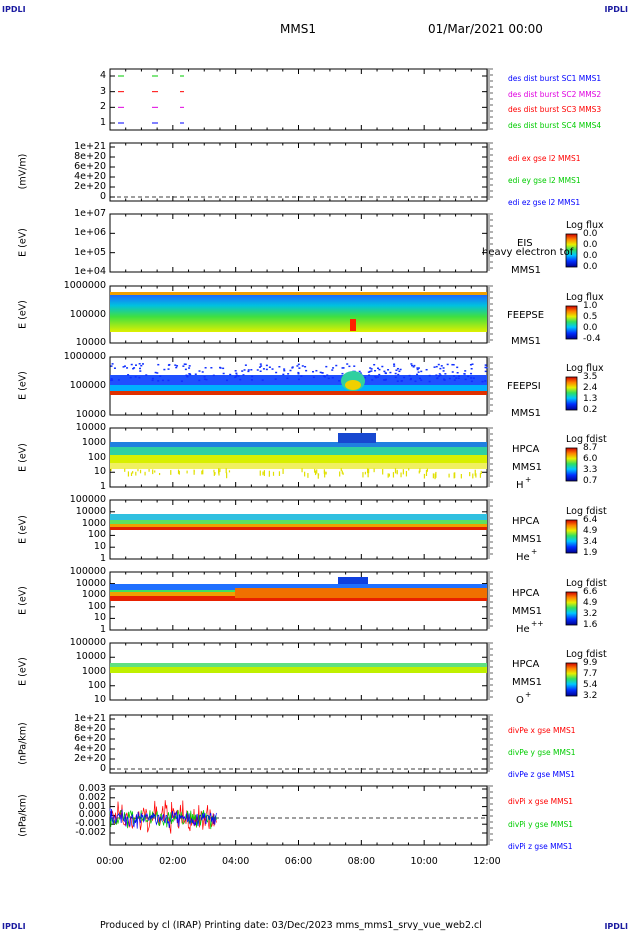 This screenshot has height=934, width=630. I want to click on y-tick-label: 4, so click(102, 75).